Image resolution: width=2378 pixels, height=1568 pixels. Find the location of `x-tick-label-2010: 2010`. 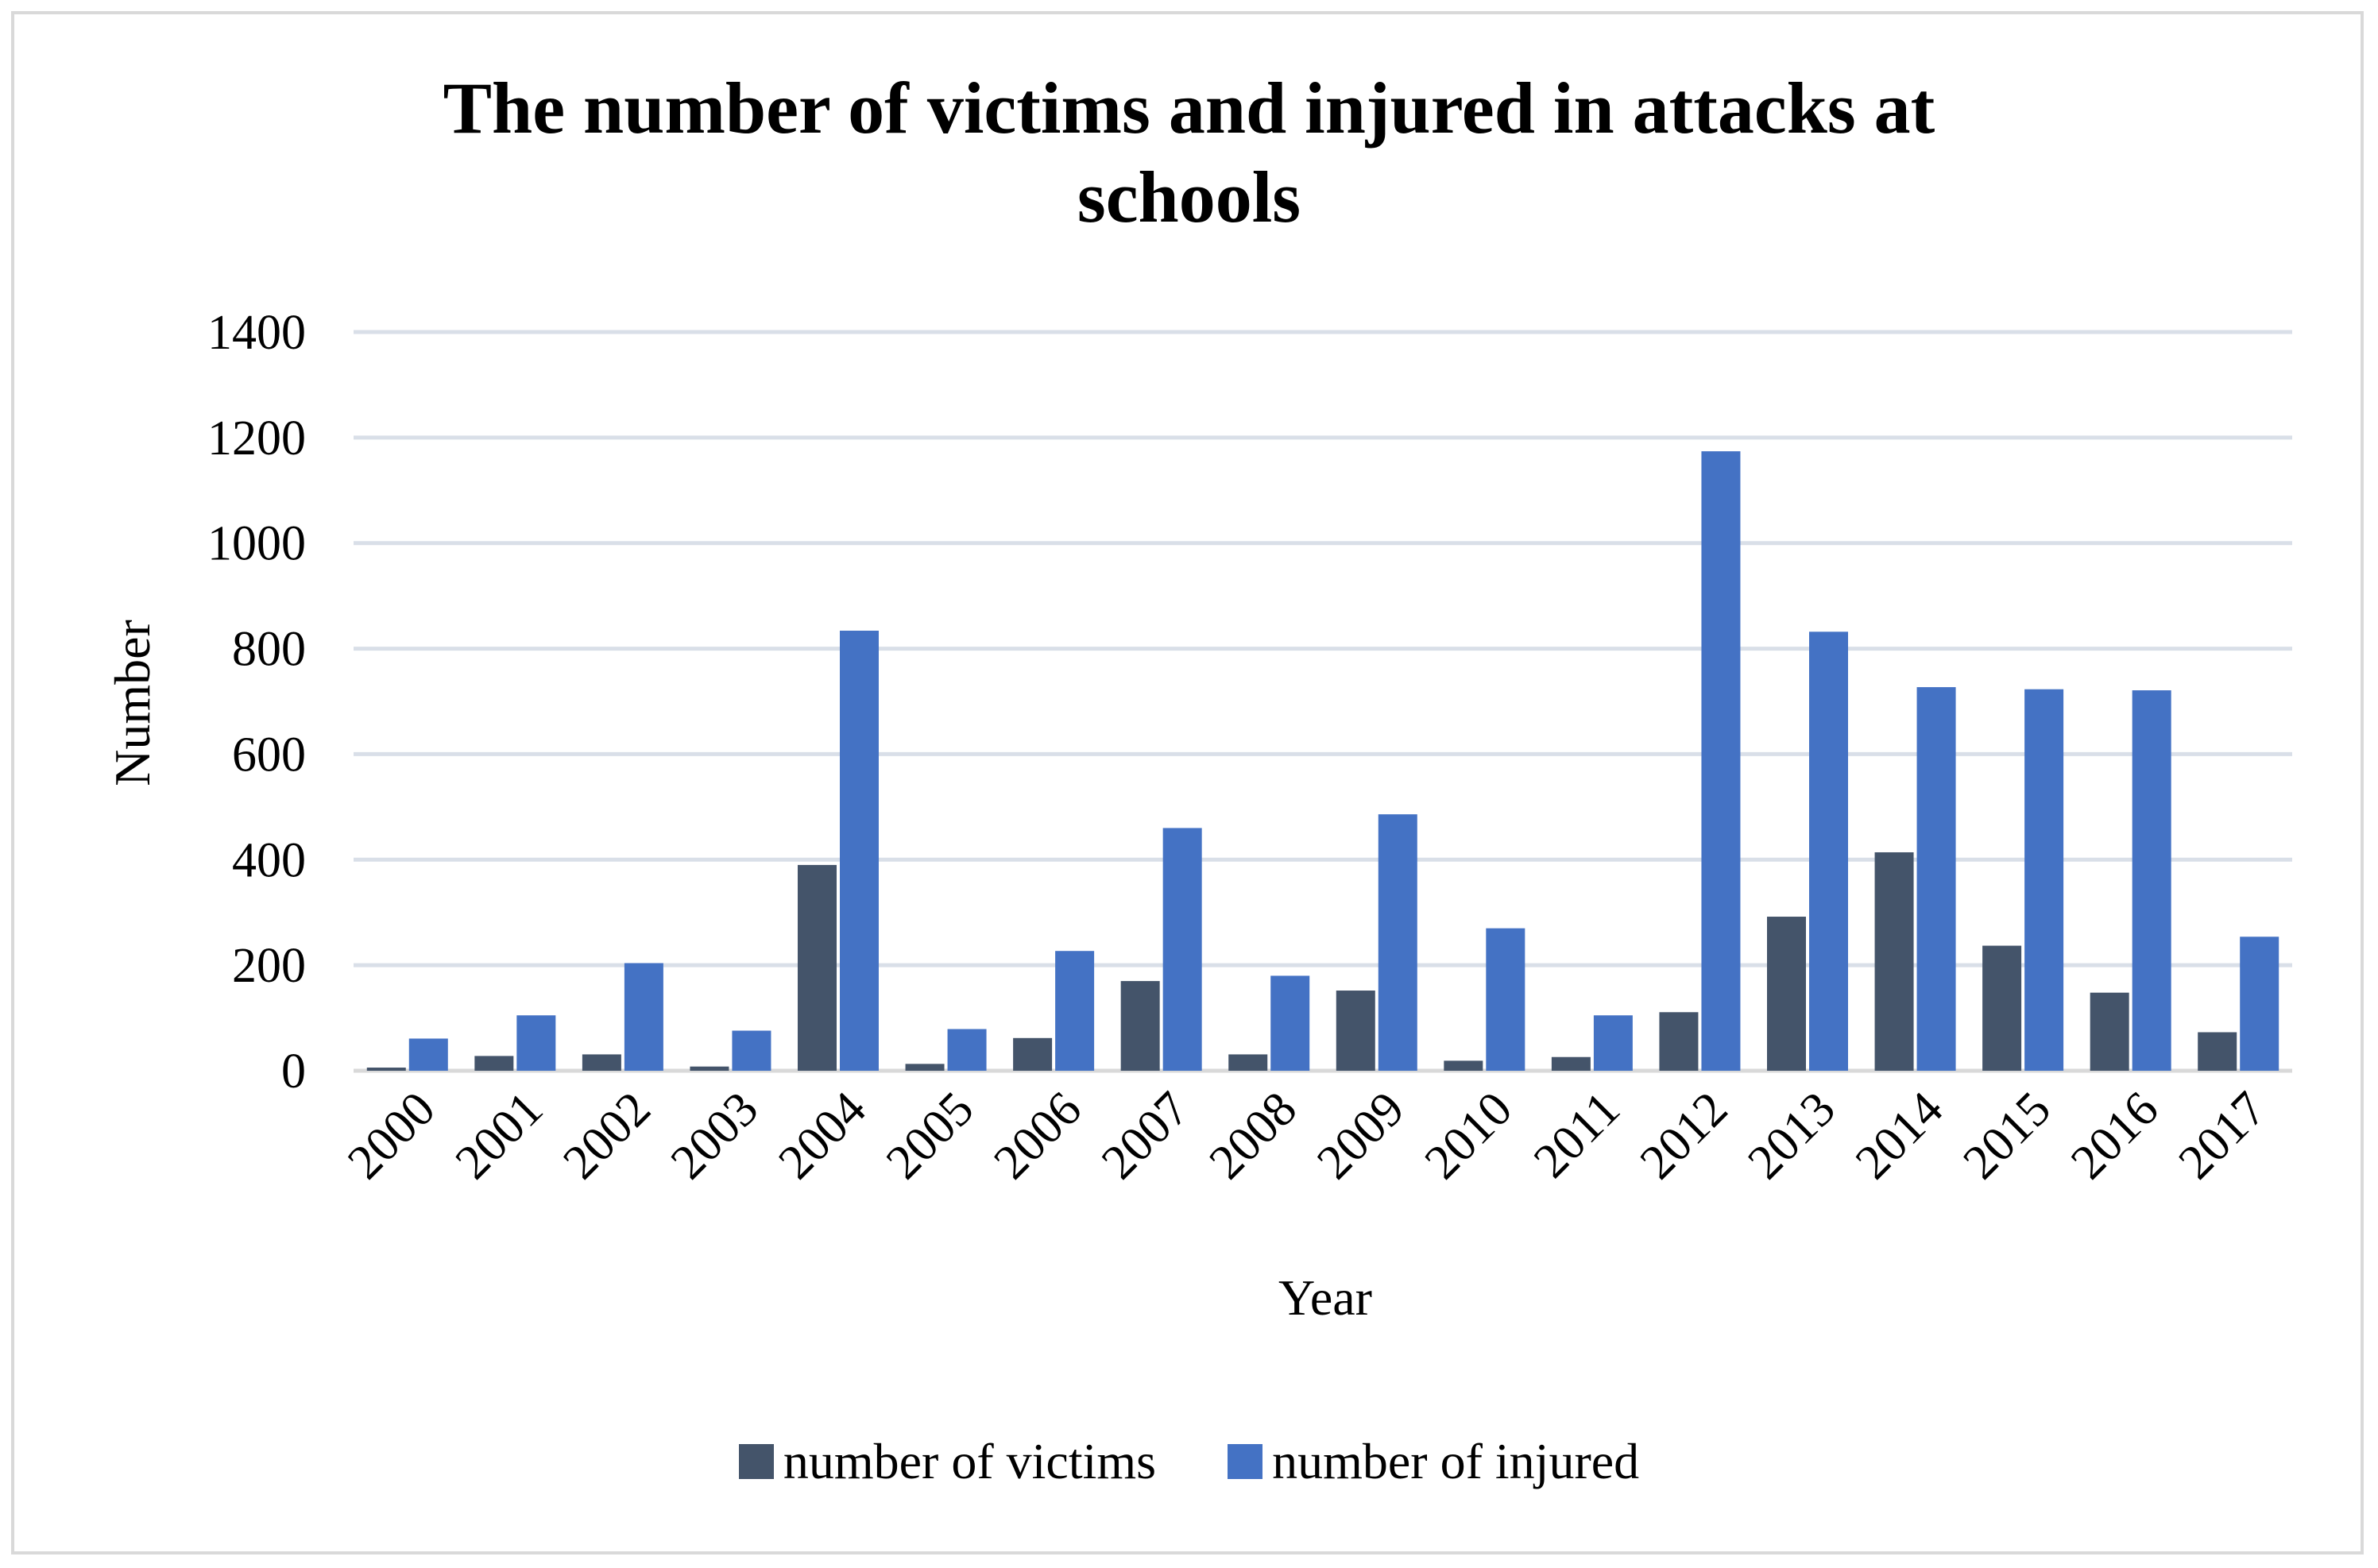

x-tick-label-2010: 2010 is located at coordinates (1468, 1136).